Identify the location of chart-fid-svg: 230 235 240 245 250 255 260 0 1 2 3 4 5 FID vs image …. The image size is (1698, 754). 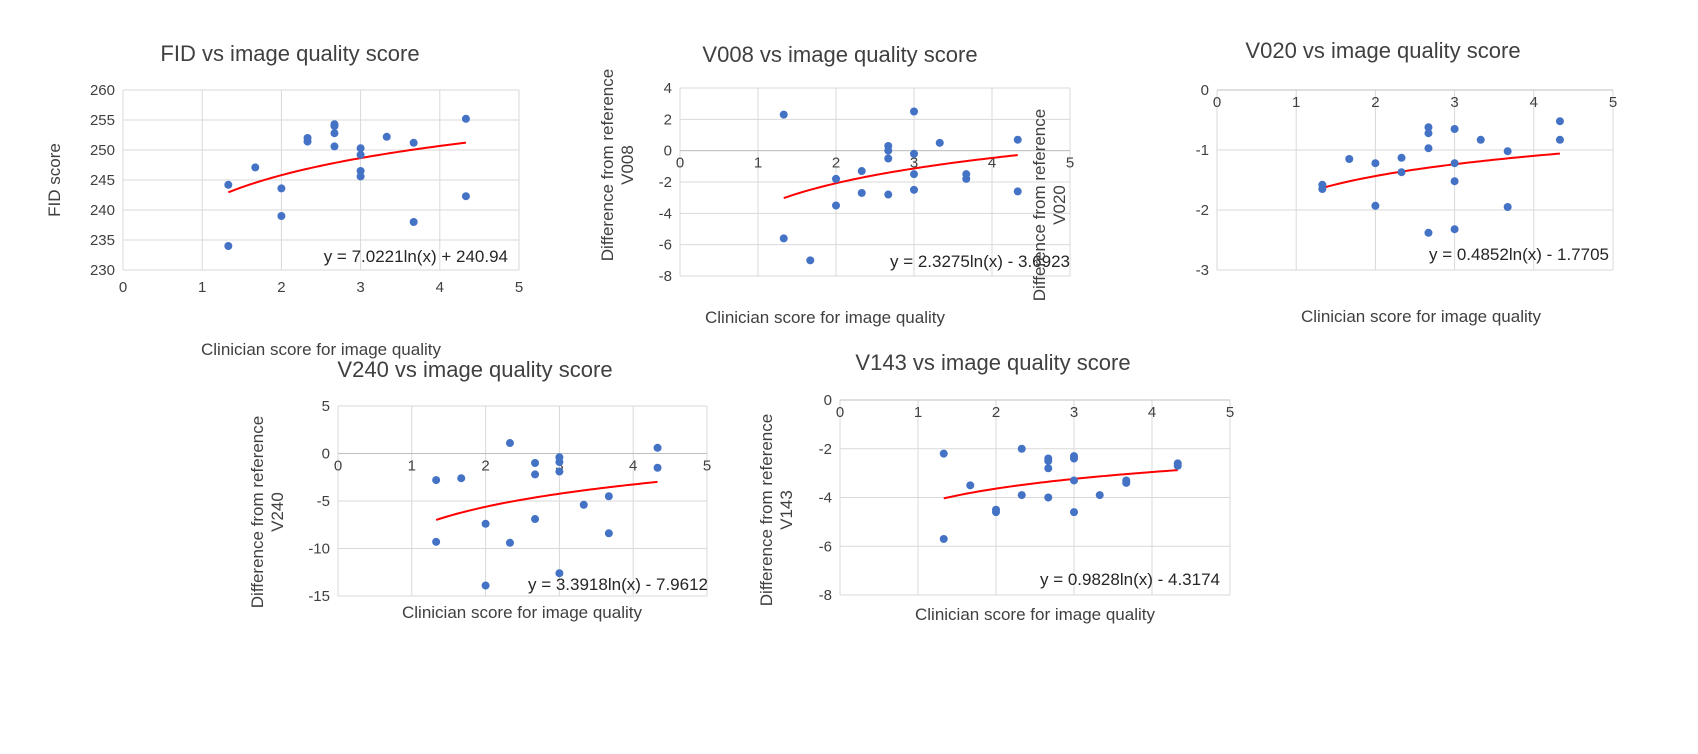
(284, 200).